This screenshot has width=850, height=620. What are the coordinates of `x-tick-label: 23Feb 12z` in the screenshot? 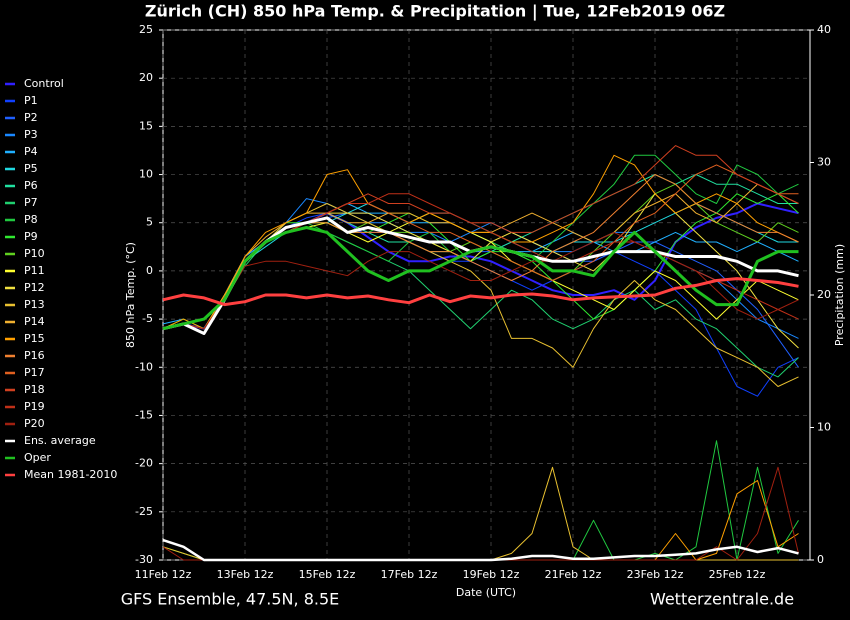 It's located at (655, 574).